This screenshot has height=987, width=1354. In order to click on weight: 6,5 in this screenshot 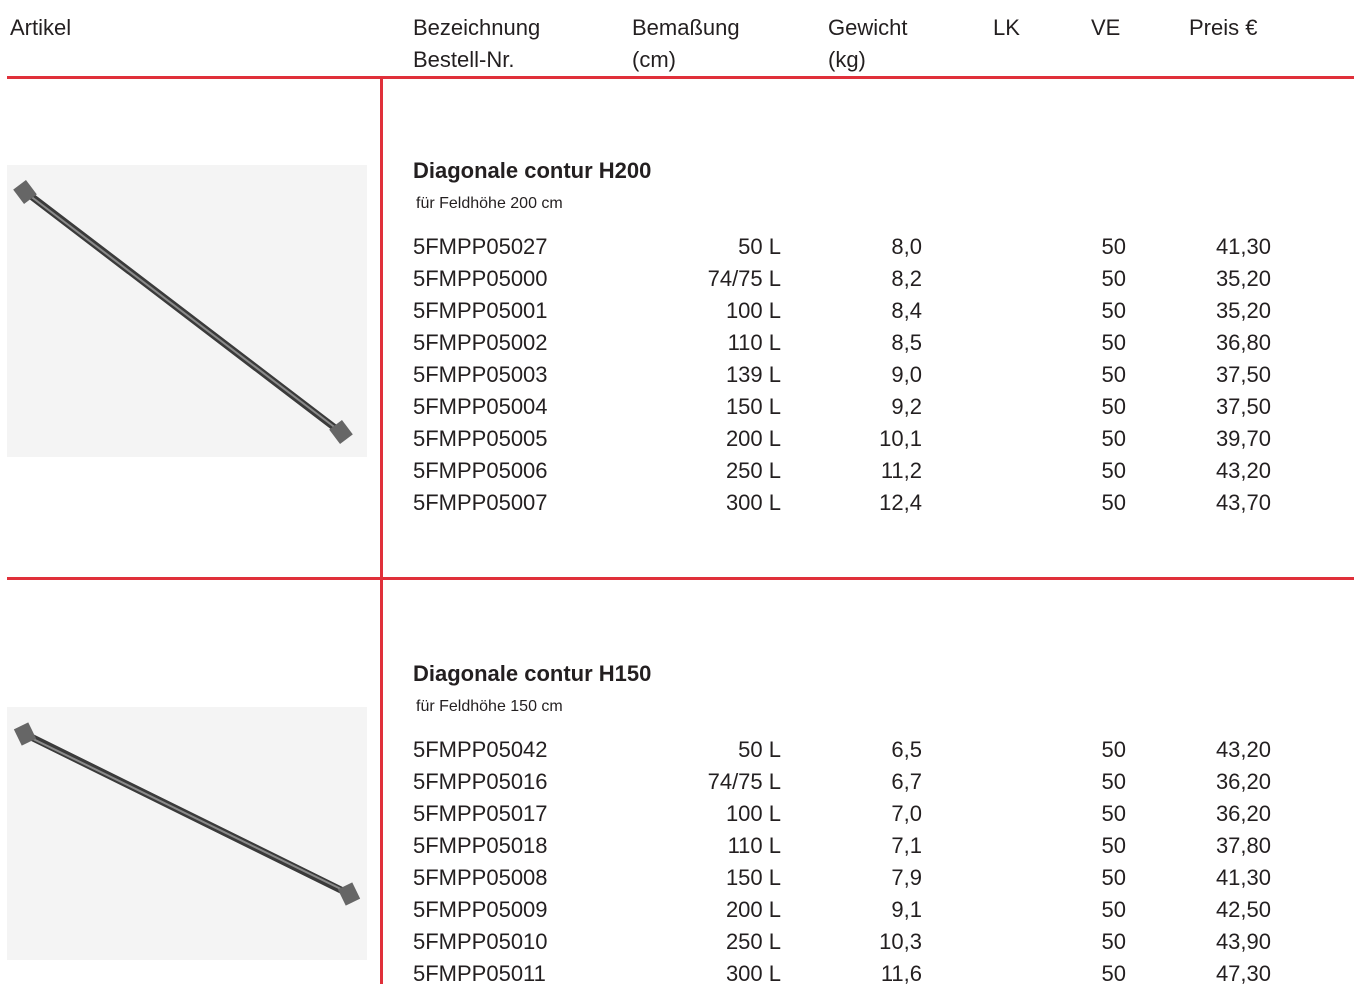, I will do `click(906, 749)`.